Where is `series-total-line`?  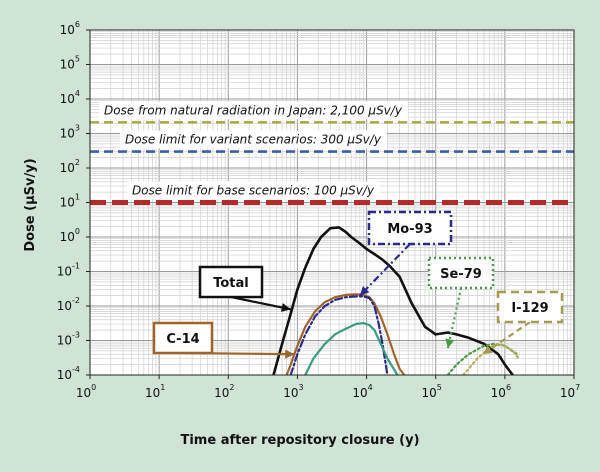
series-total-line is located at coordinates (393, 300).